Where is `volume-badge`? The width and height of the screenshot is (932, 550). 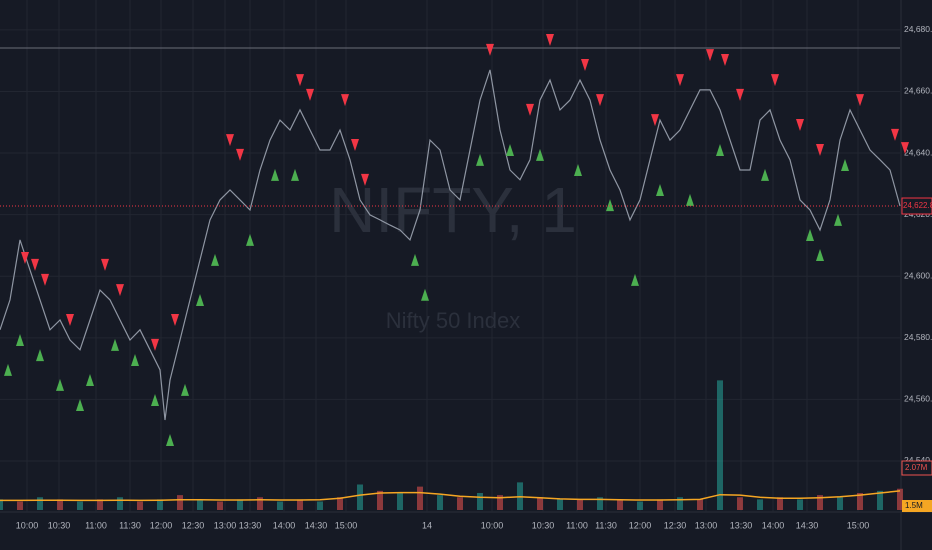 volume-badge is located at coordinates (916, 468).